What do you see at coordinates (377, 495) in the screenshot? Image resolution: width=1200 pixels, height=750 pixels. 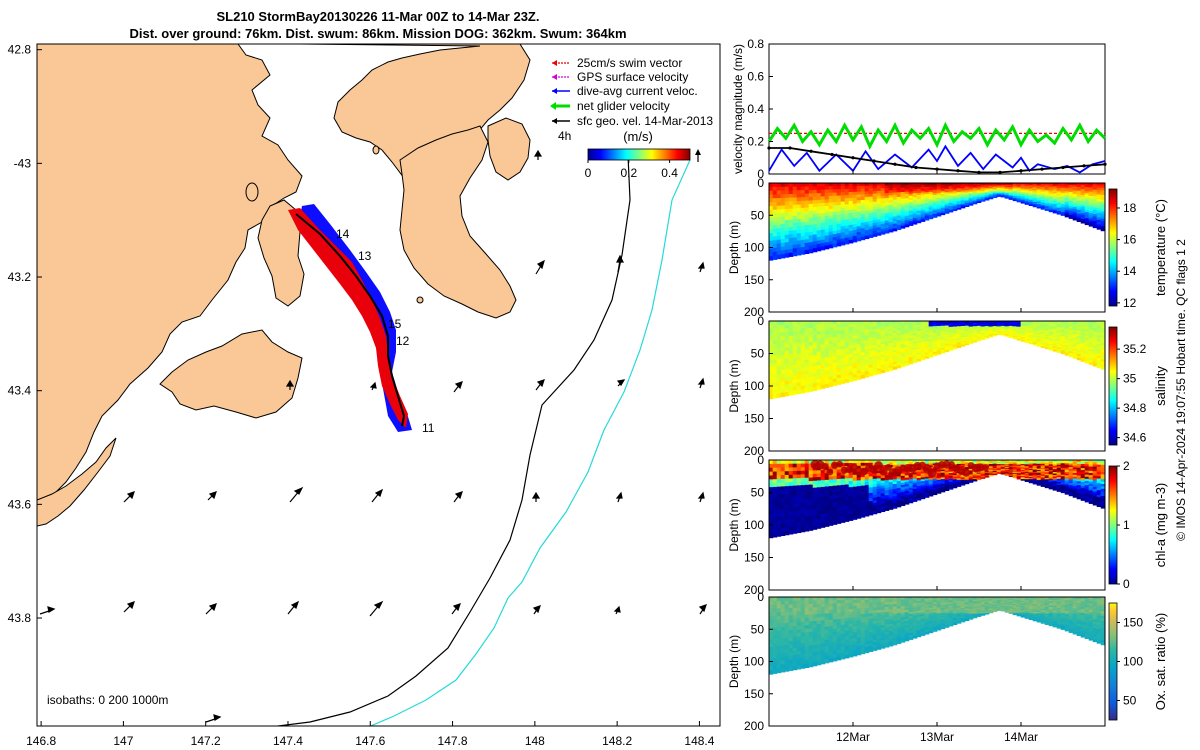 I see `geo-arrow` at bounding box center [377, 495].